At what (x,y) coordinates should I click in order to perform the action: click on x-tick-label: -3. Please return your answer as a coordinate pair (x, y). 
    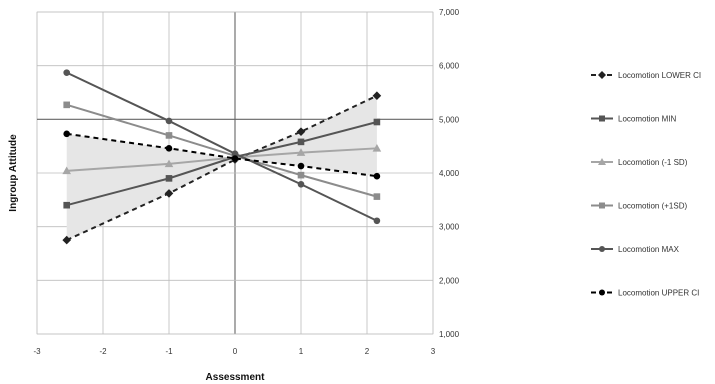
    Looking at the image, I should click on (37, 351).